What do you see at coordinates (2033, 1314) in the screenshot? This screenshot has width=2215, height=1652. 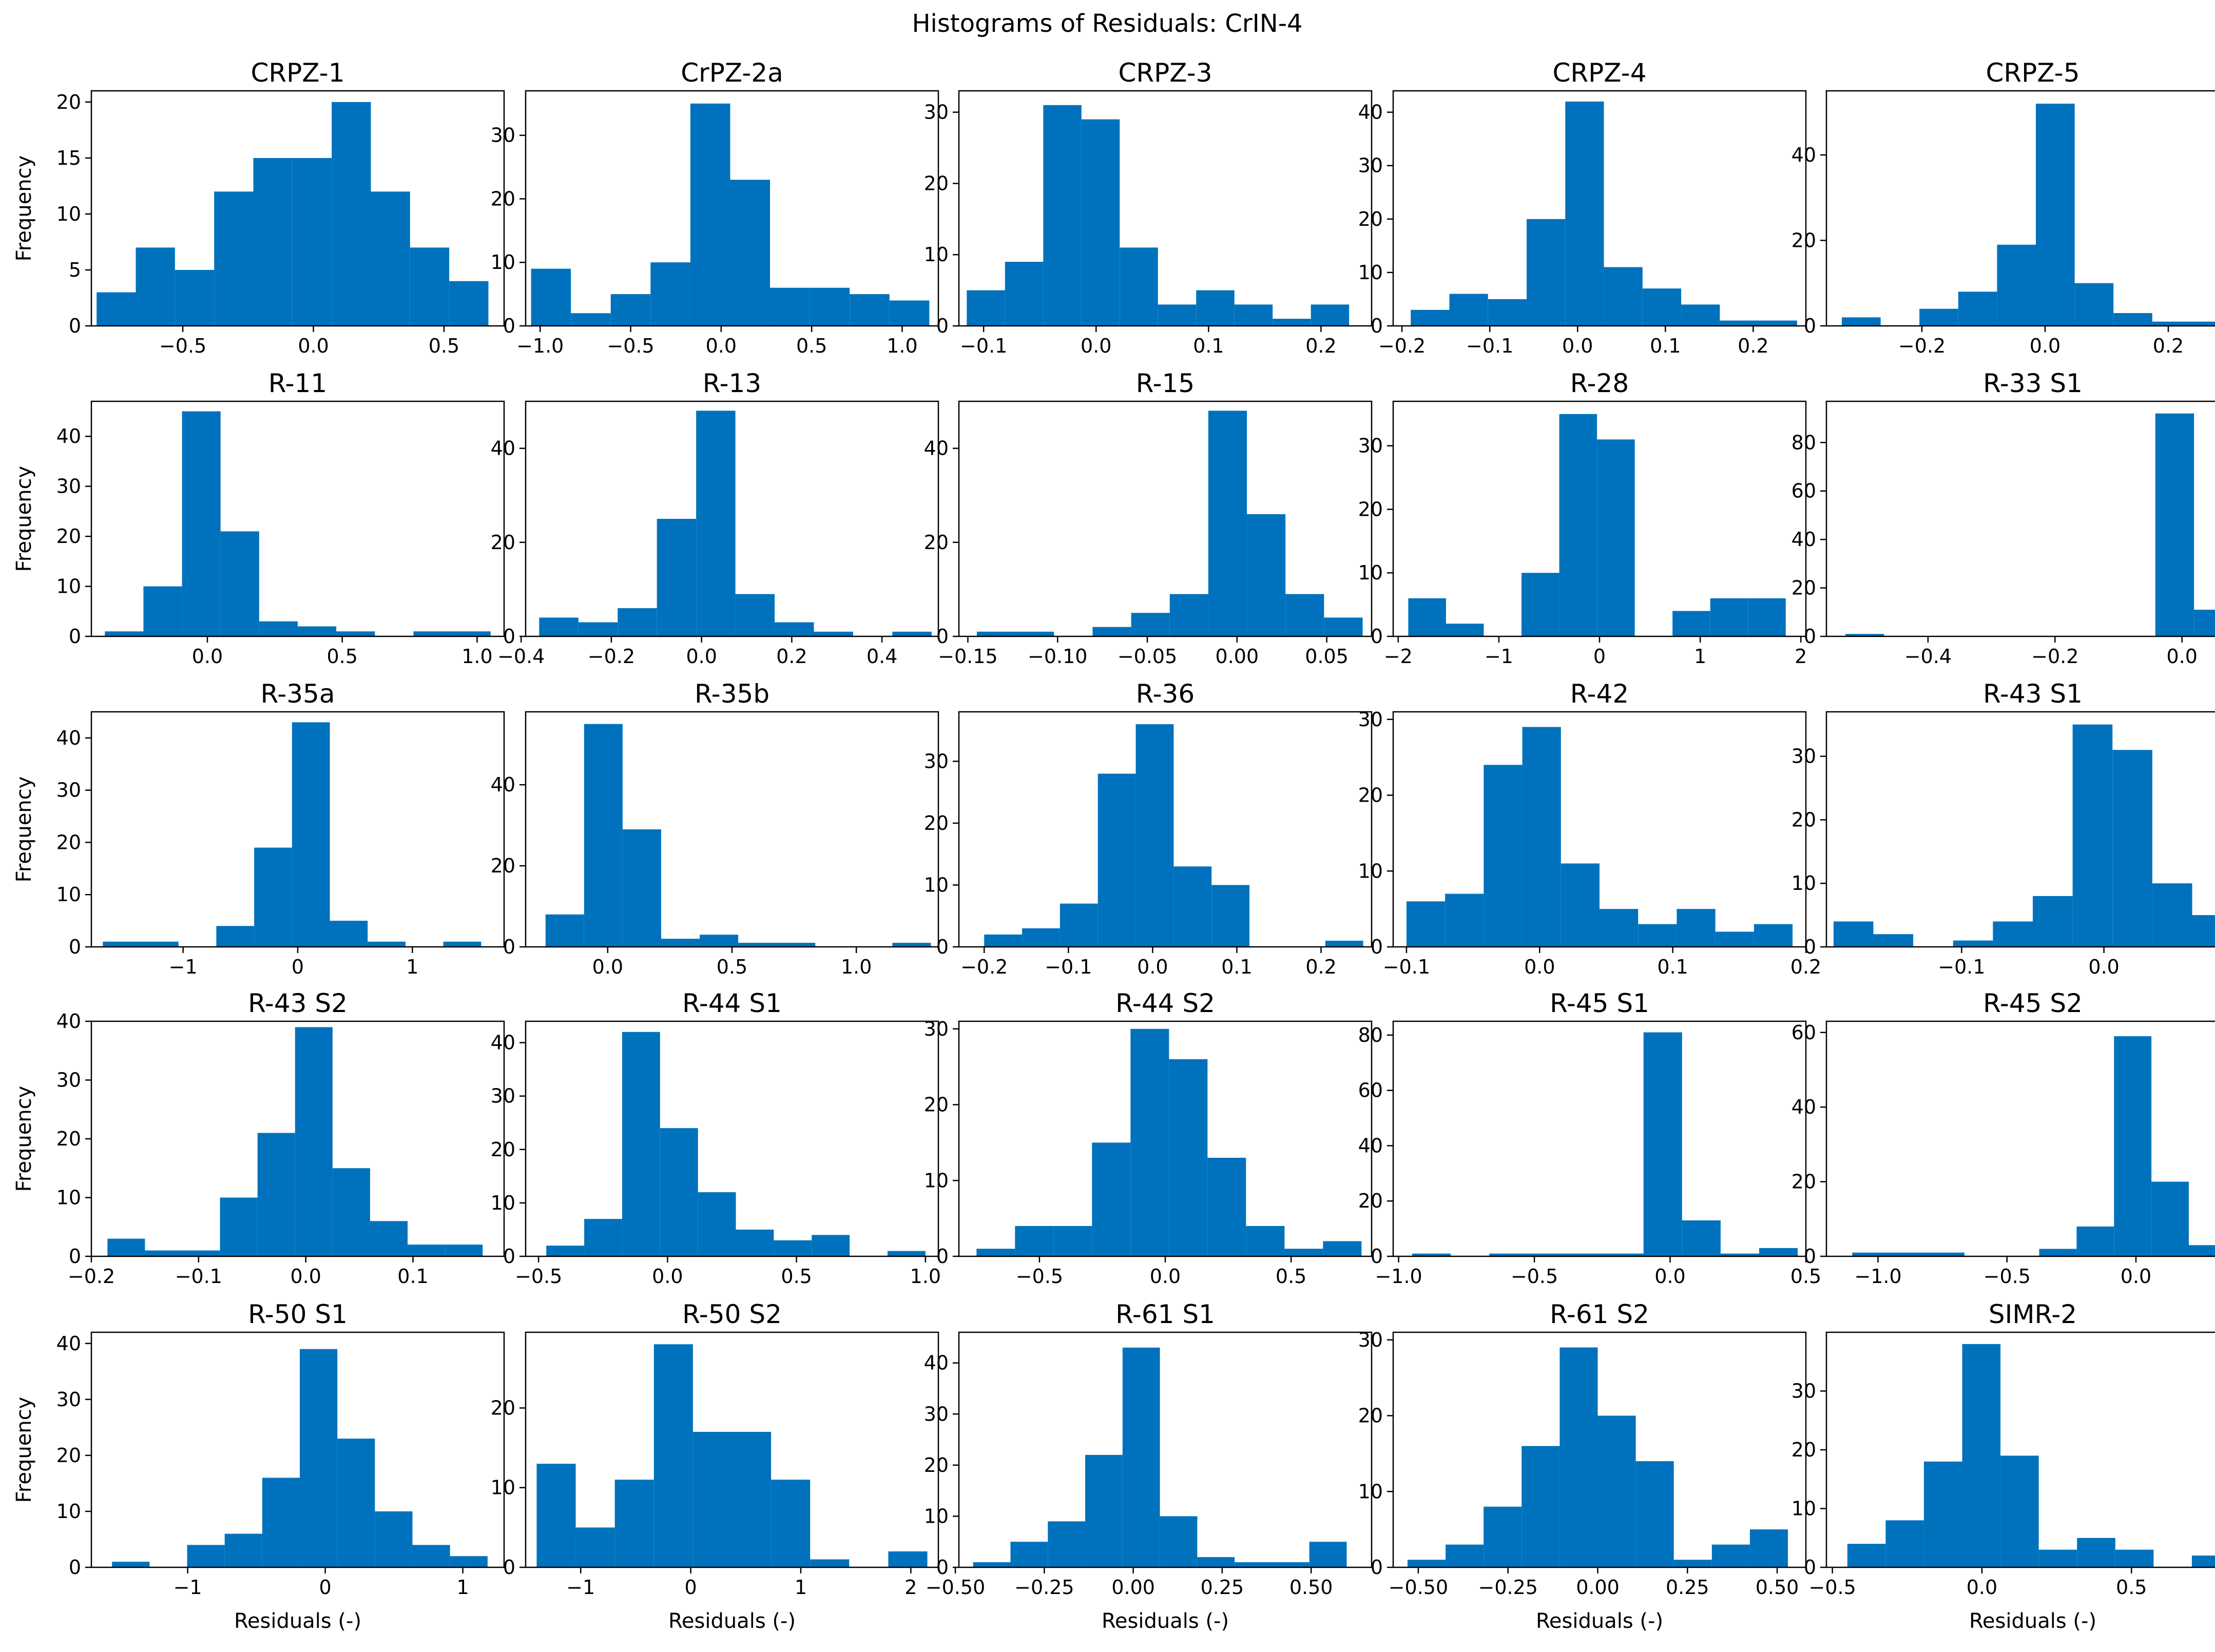 I see `subplot-title: SIMR-2` at bounding box center [2033, 1314].